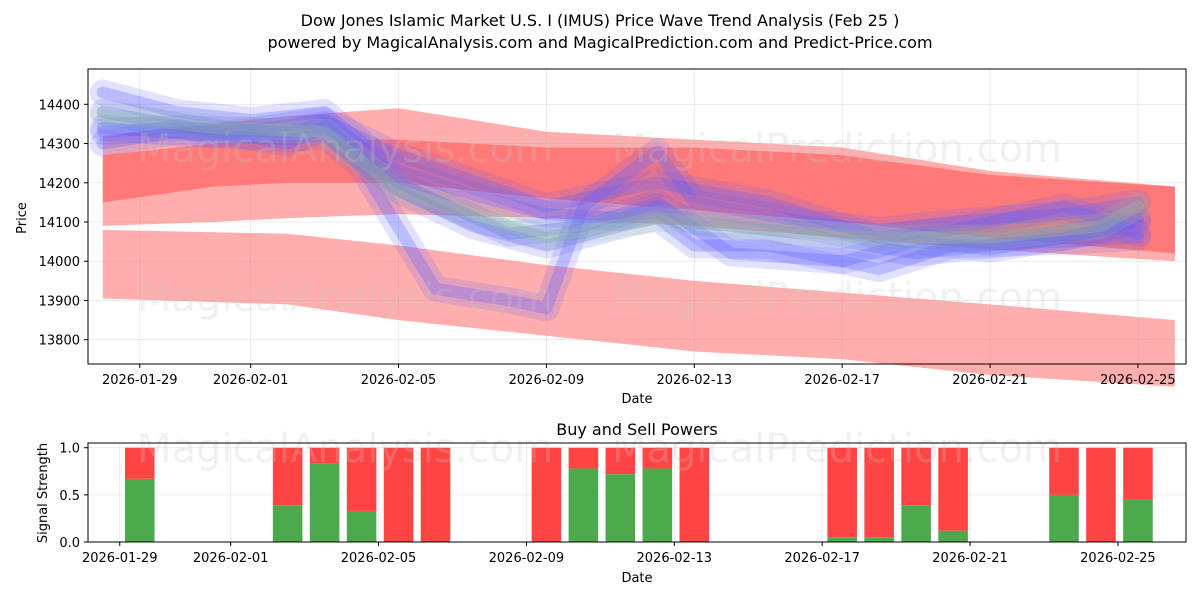 The width and height of the screenshot is (1200, 604). I want to click on price-y-tick-label: 13800, so click(59, 341).